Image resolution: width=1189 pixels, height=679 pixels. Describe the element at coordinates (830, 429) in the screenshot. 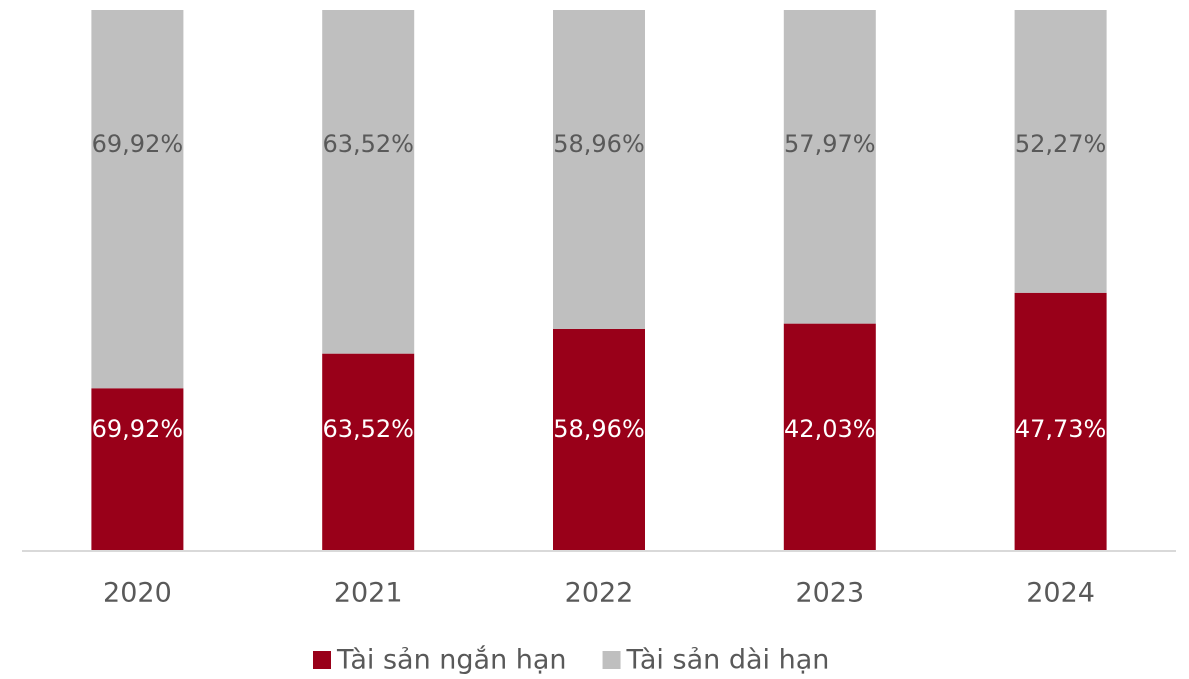

I see `data-label: 42,03%` at that location.